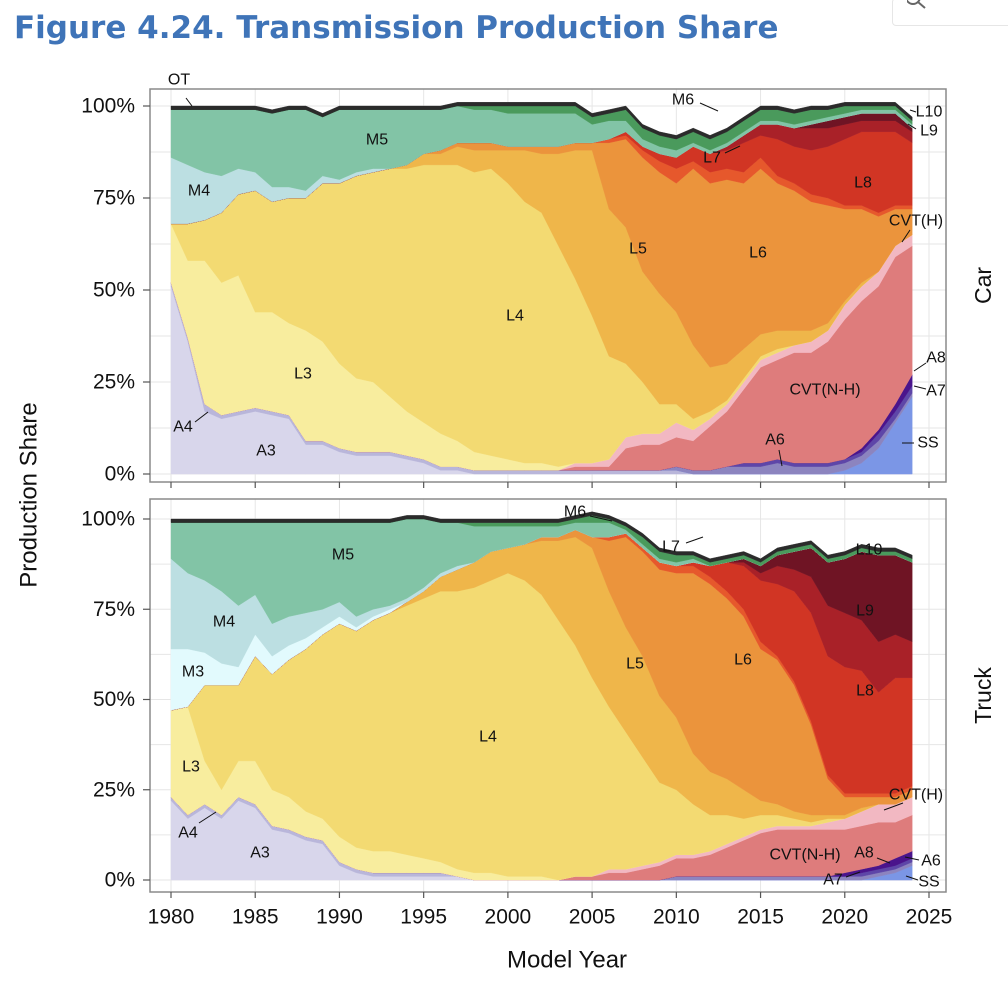 The width and height of the screenshot is (1008, 989). I want to click on area-label-ot: OT, so click(179, 80).